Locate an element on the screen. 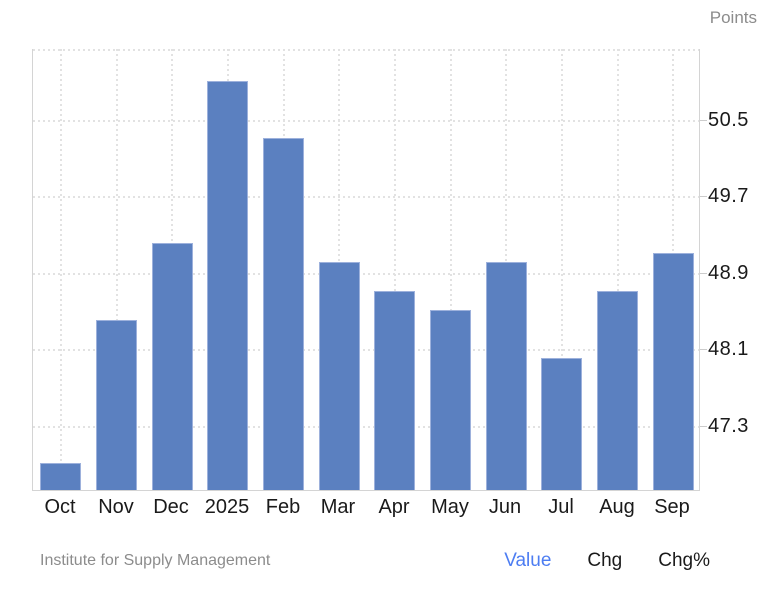 The width and height of the screenshot is (762, 599). bar-Feb is located at coordinates (283, 314).